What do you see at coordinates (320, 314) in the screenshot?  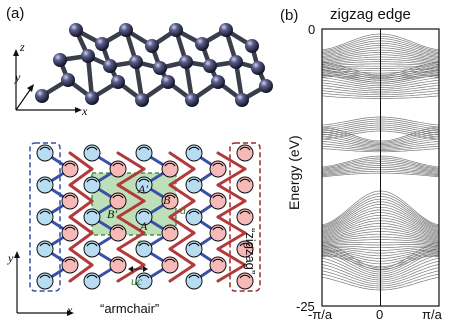 I see `x-tick-neg-pi: -π/a` at bounding box center [320, 314].